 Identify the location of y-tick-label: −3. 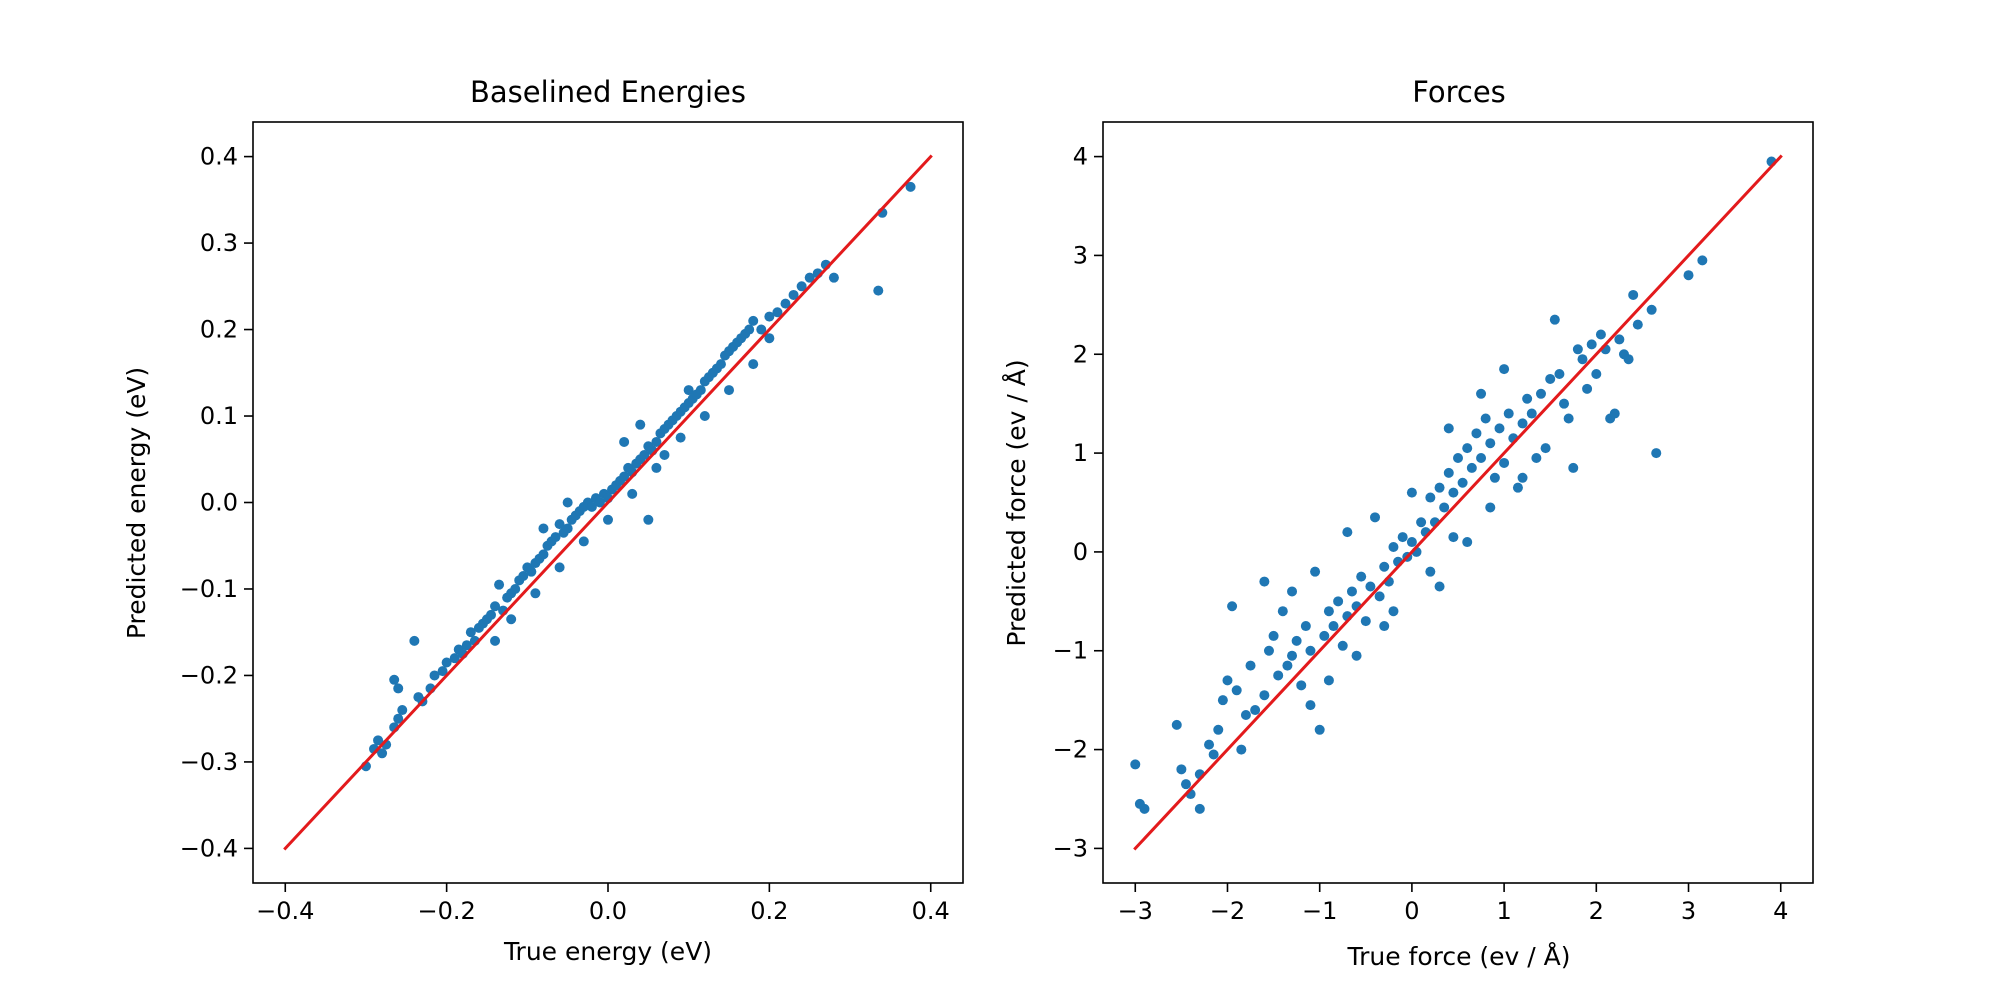
(1070, 848).